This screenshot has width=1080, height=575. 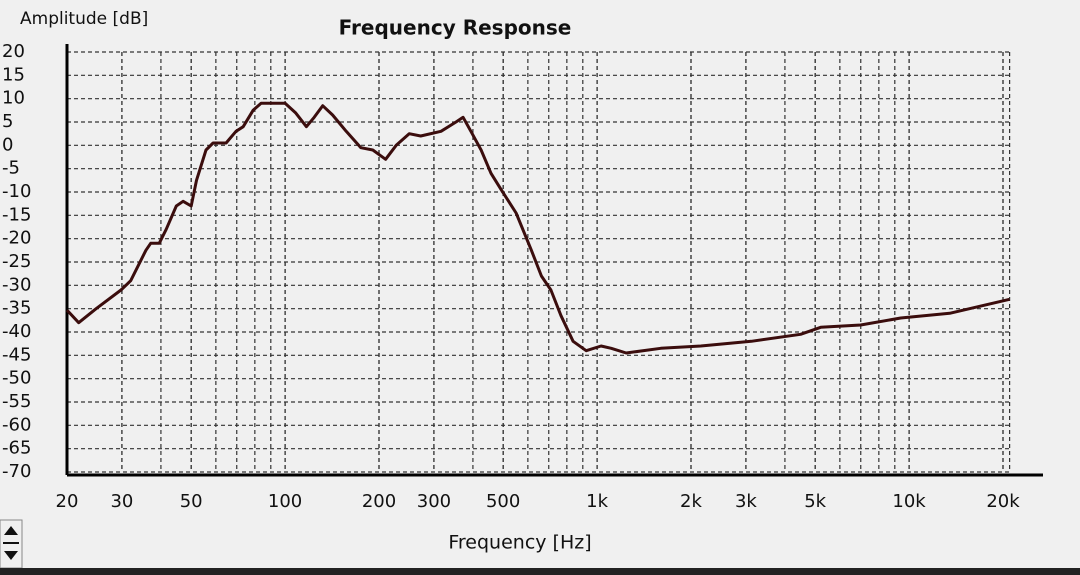 I want to click on x-tick-label: 100, so click(x=285, y=501).